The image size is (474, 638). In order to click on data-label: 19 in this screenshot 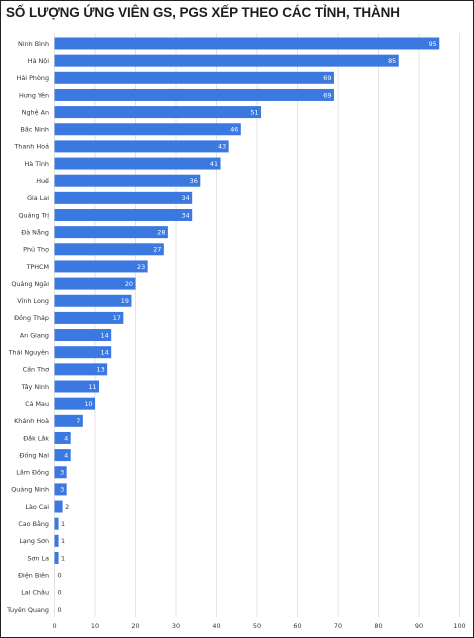, I will do `click(125, 301)`.